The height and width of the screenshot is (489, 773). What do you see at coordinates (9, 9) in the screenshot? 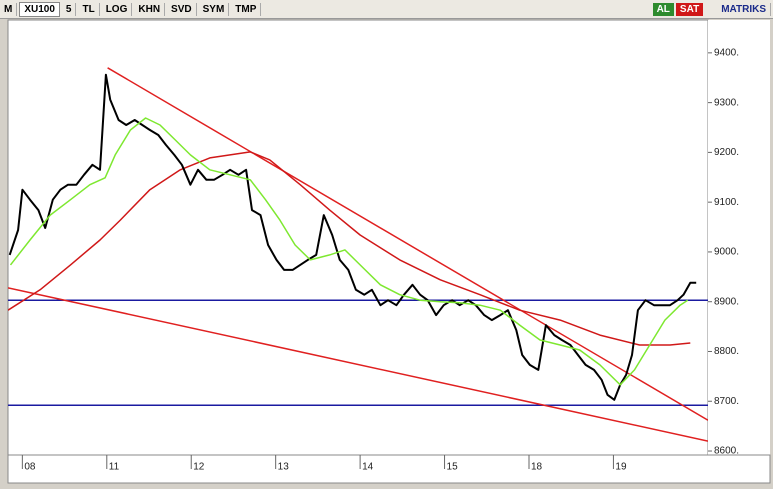
I see `logo: M` at bounding box center [9, 9].